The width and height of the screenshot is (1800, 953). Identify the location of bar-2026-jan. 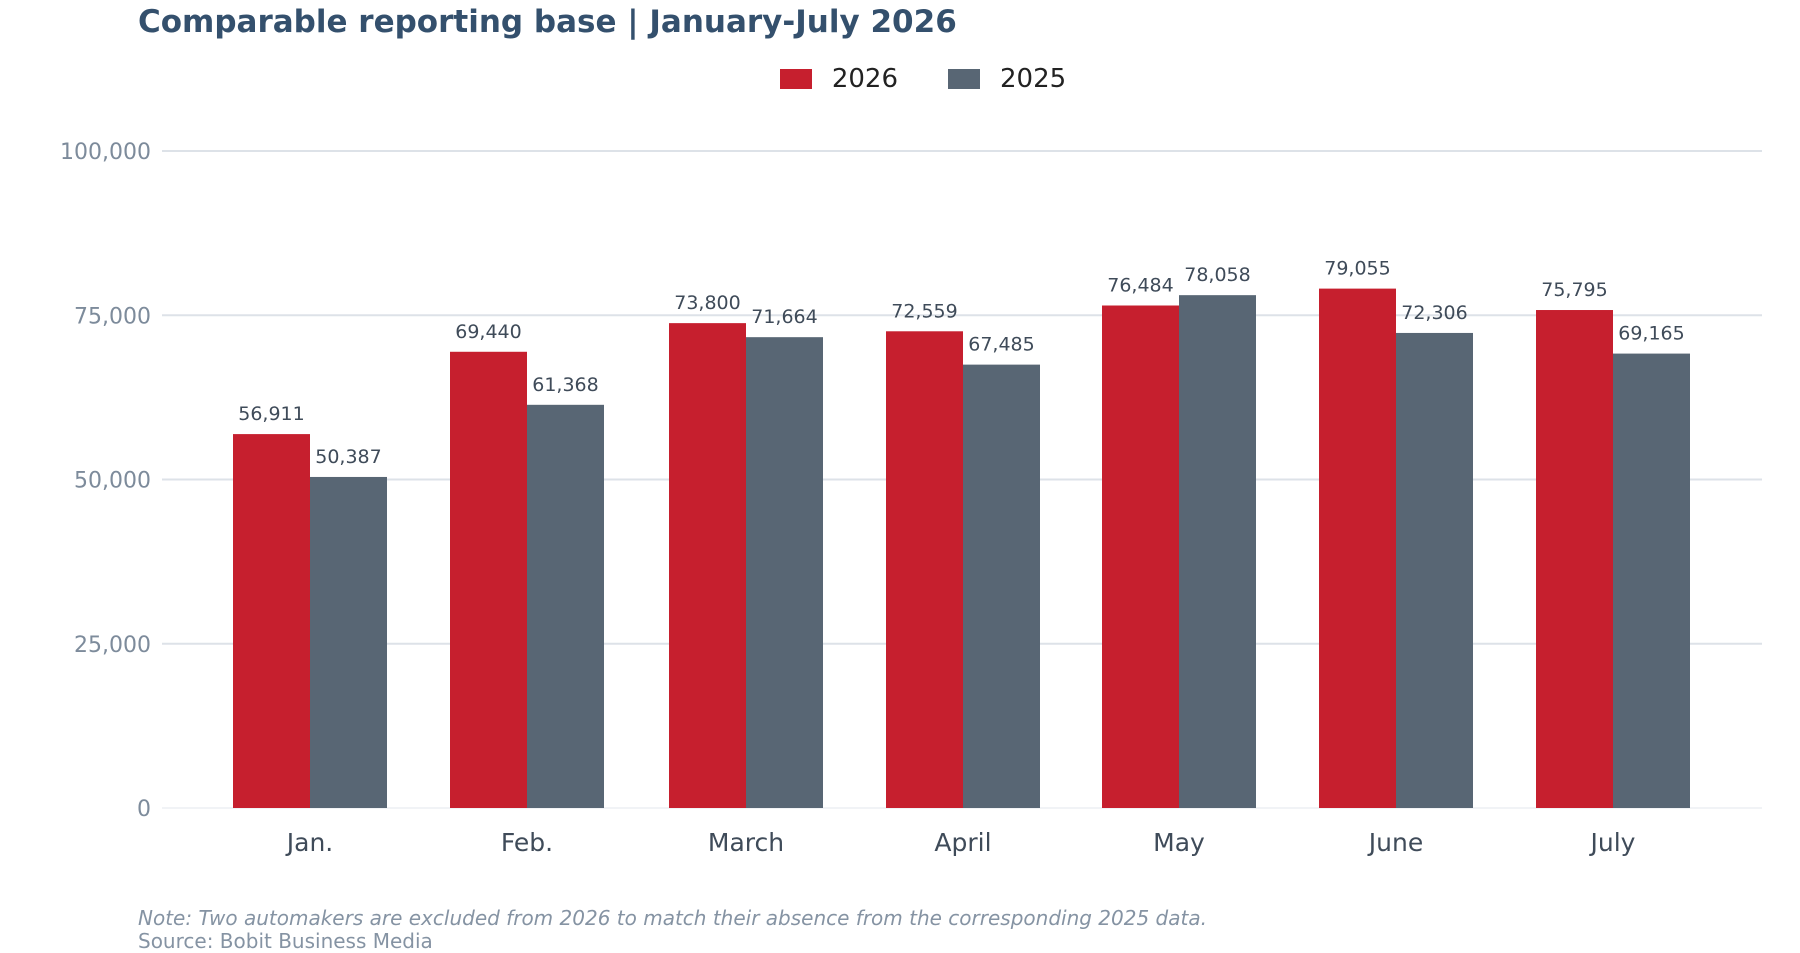
(271, 621).